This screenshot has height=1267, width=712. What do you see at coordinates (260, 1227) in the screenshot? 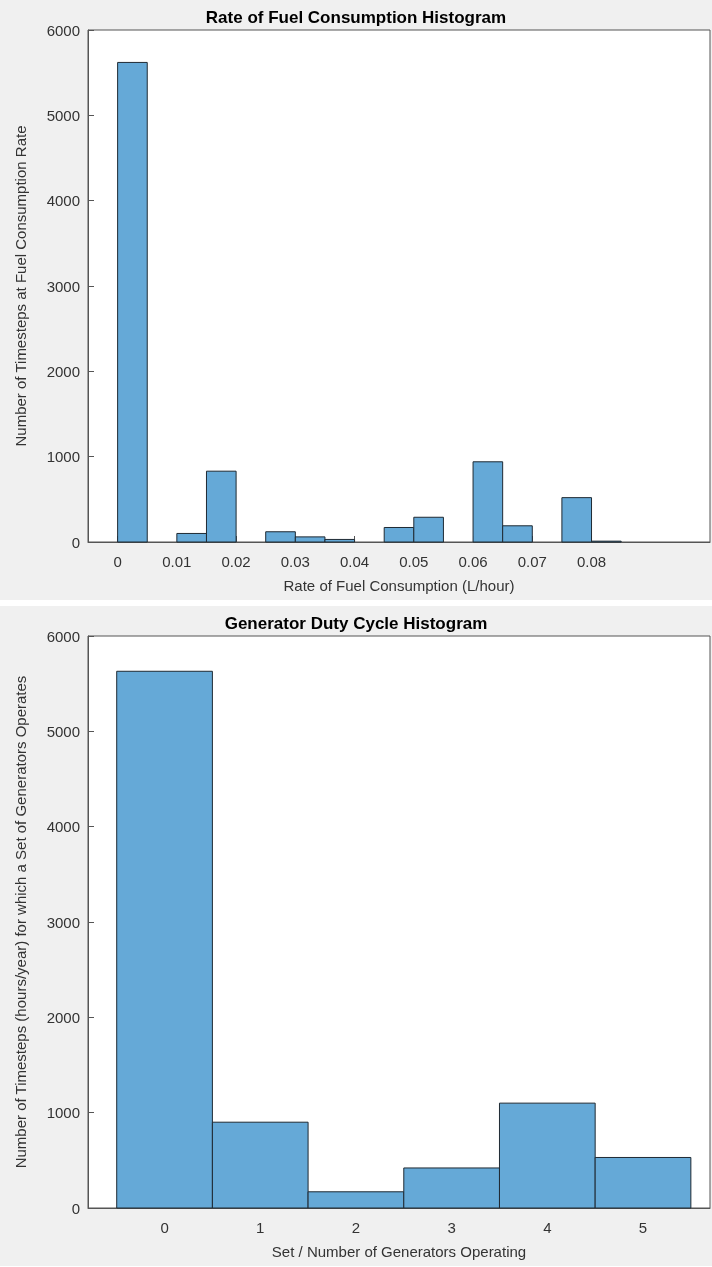
I see `x-tick-label: 1` at bounding box center [260, 1227].